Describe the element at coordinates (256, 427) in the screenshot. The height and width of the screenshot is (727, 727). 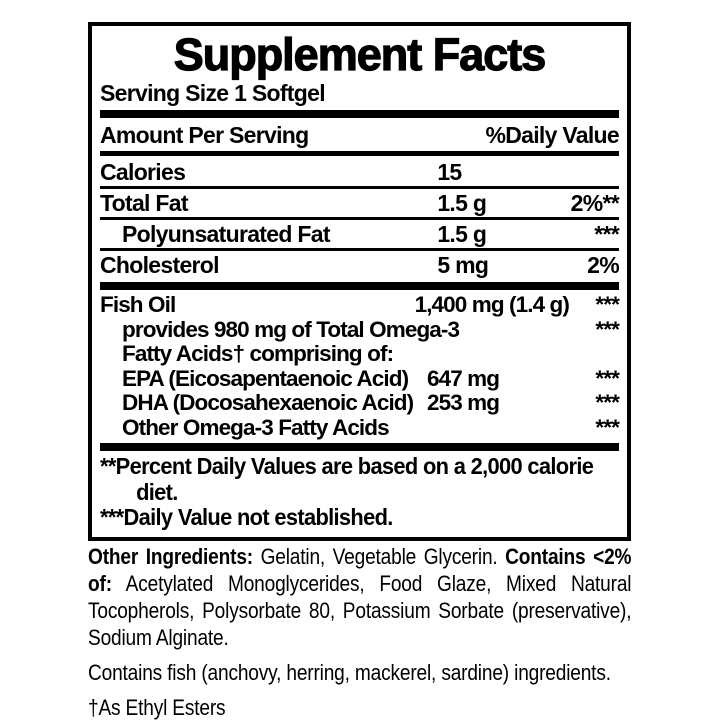
I see `nutrient-name: Other Omega-3 Fatty Acids` at that location.